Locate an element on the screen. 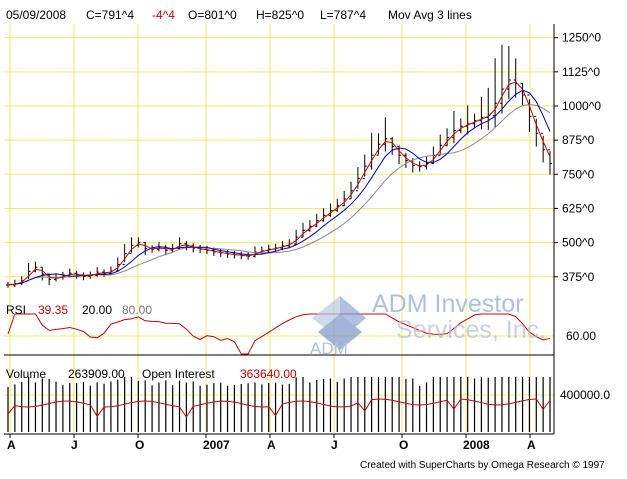 This screenshot has width=627, height=479. header-study: Mov Avg 3 lines is located at coordinates (430, 15).